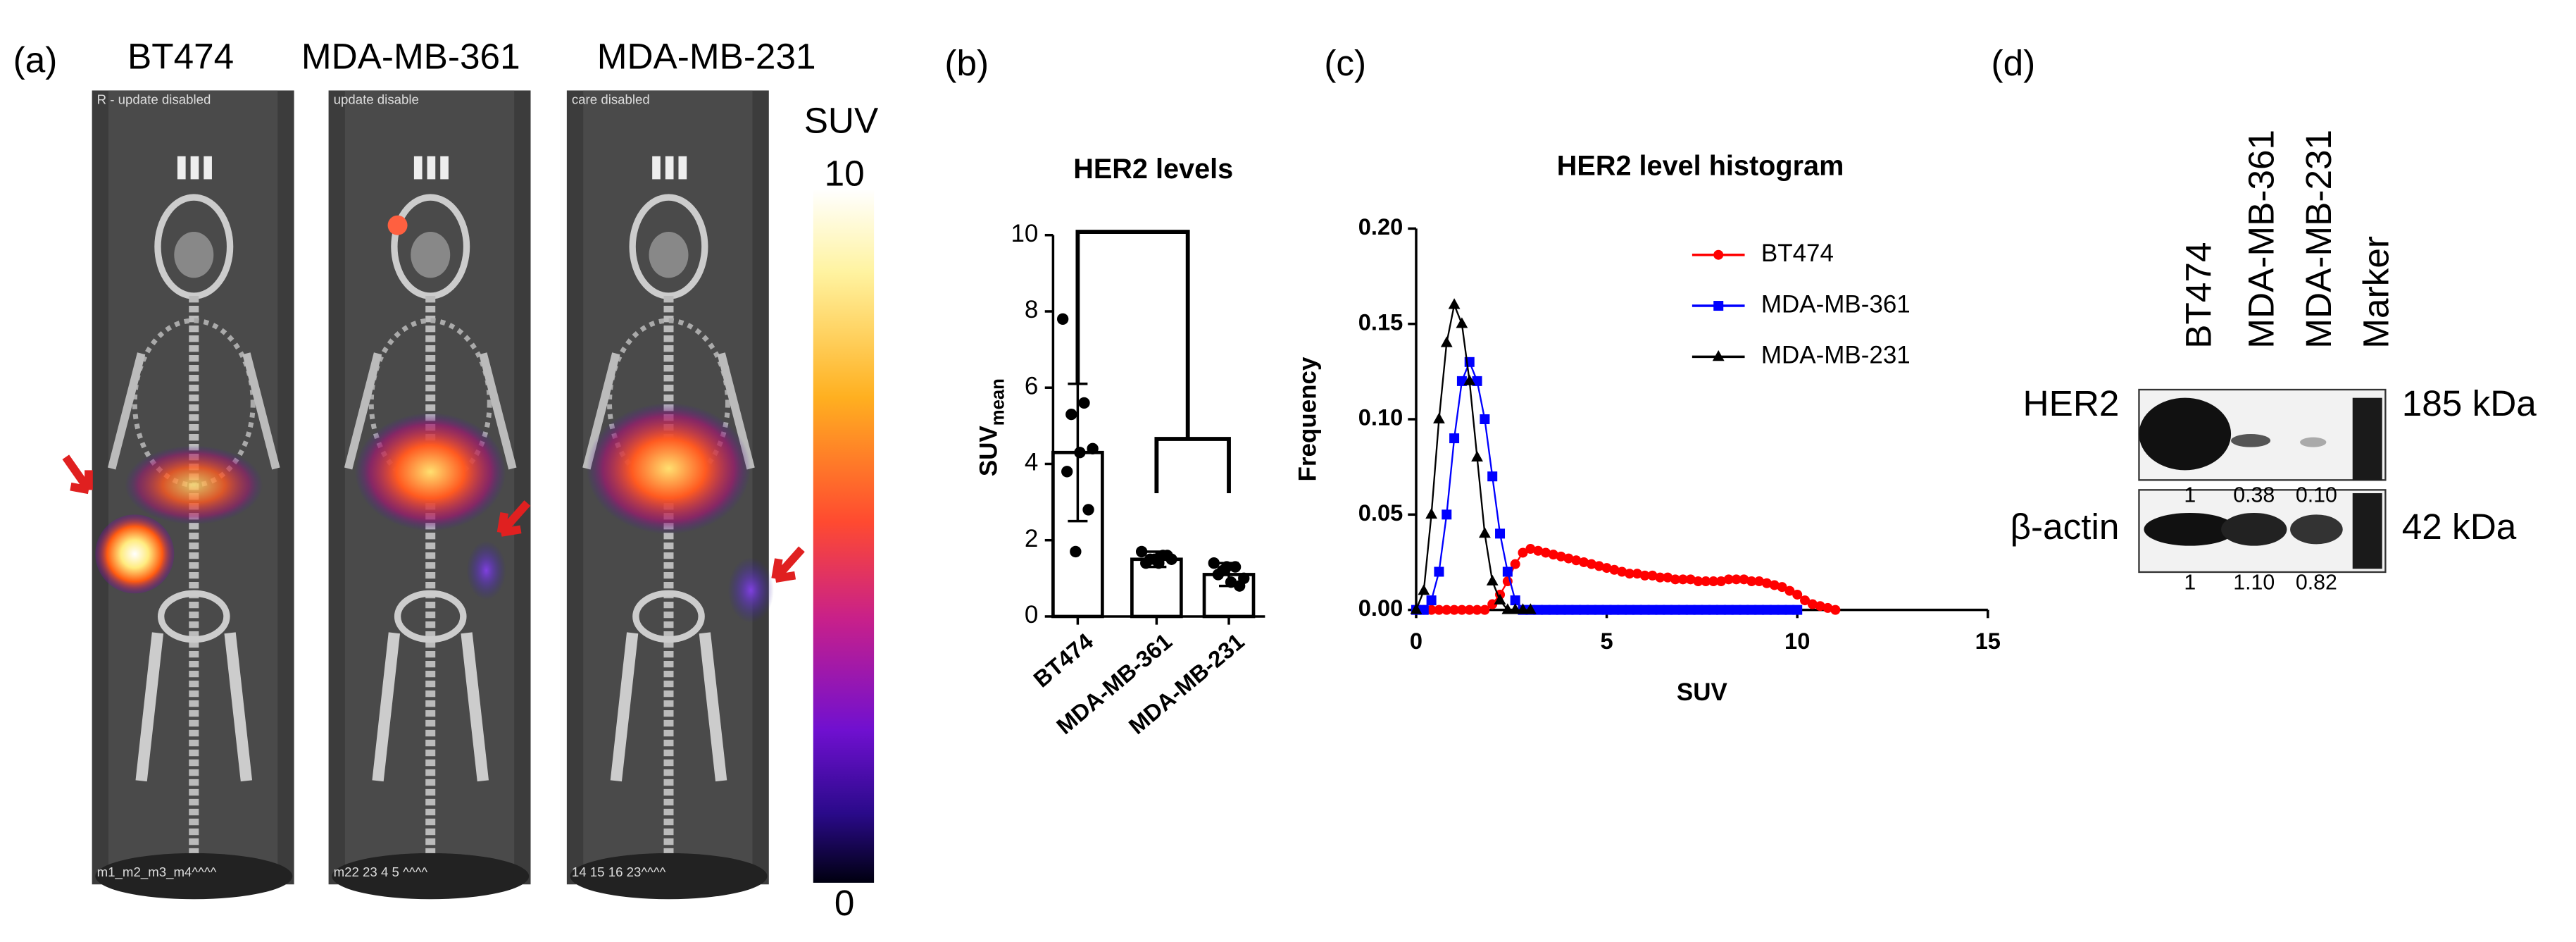 The height and width of the screenshot is (942, 2576). What do you see at coordinates (35, 59) in the screenshot?
I see `panel-label: (a)` at bounding box center [35, 59].